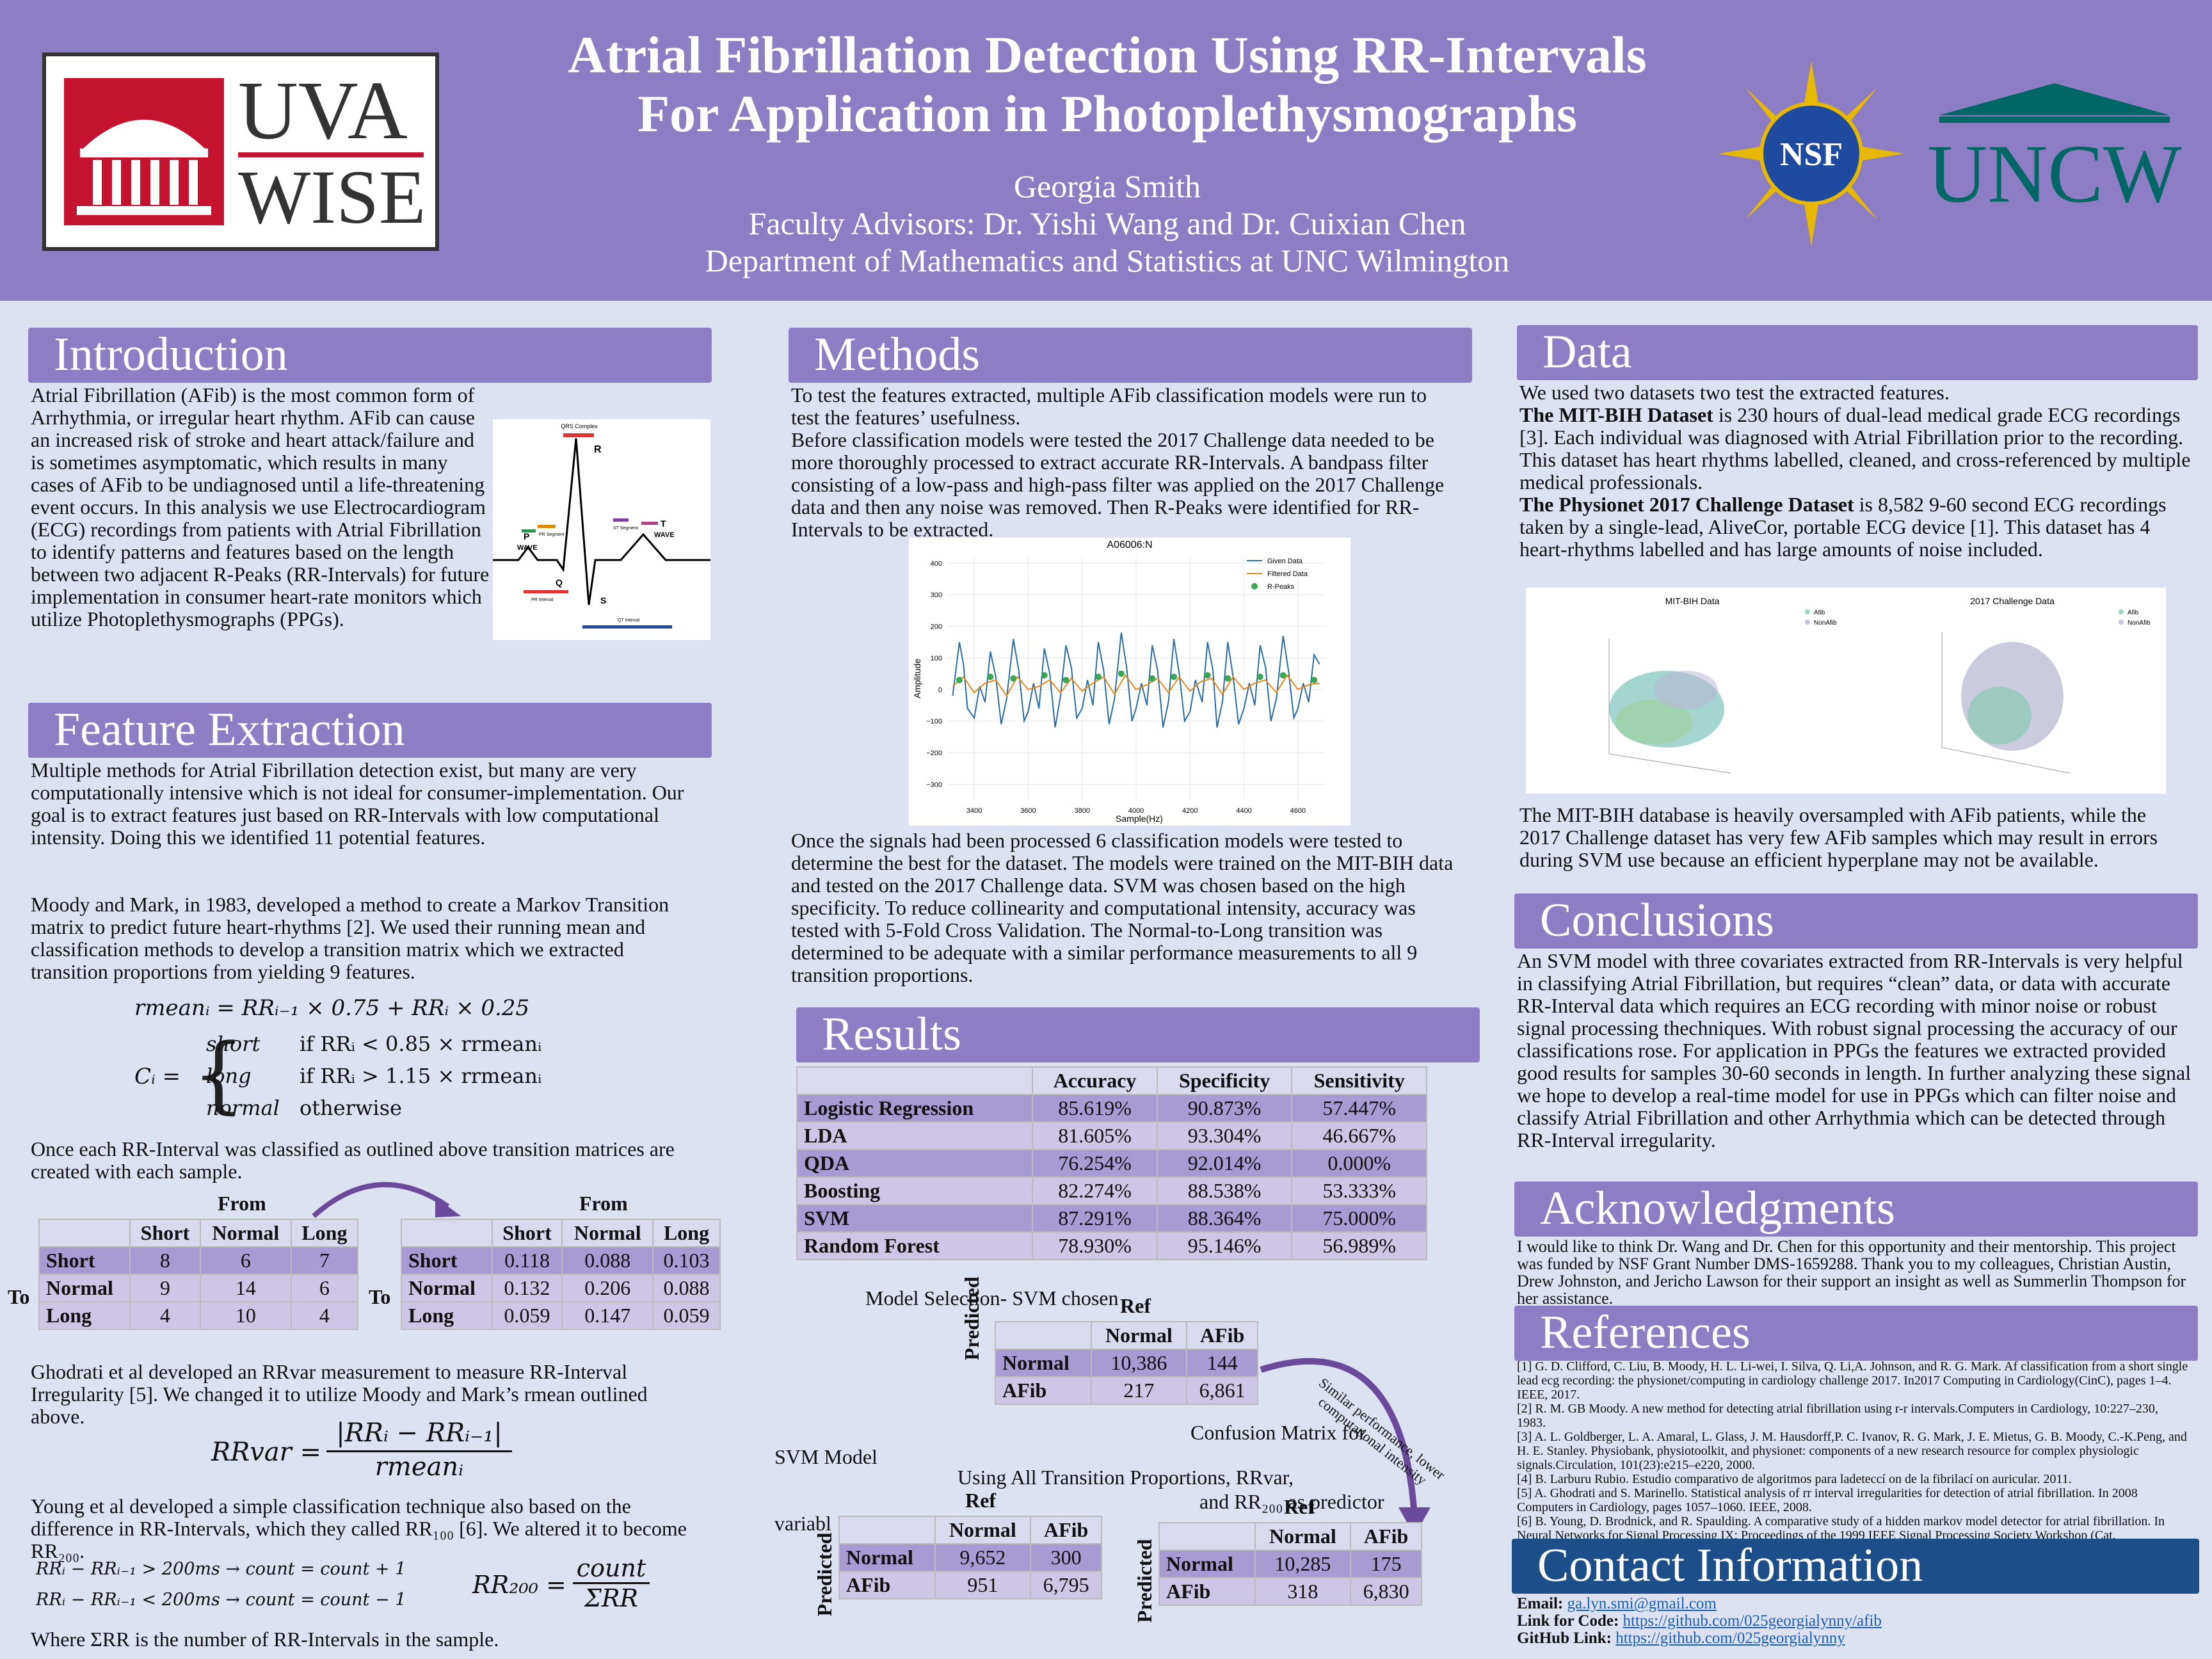 The height and width of the screenshot is (1659, 2212). What do you see at coordinates (598, 449) in the screenshot?
I see `r-label: R` at bounding box center [598, 449].